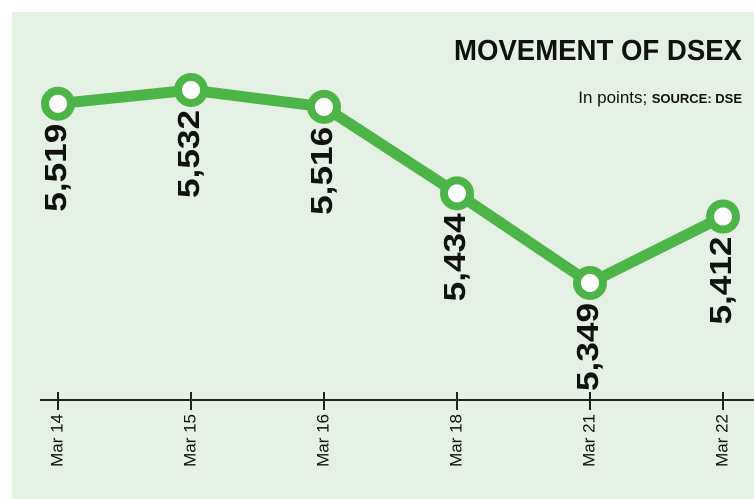 The height and width of the screenshot is (499, 754). I want to click on source: SOURCE: DSE, so click(697, 98).